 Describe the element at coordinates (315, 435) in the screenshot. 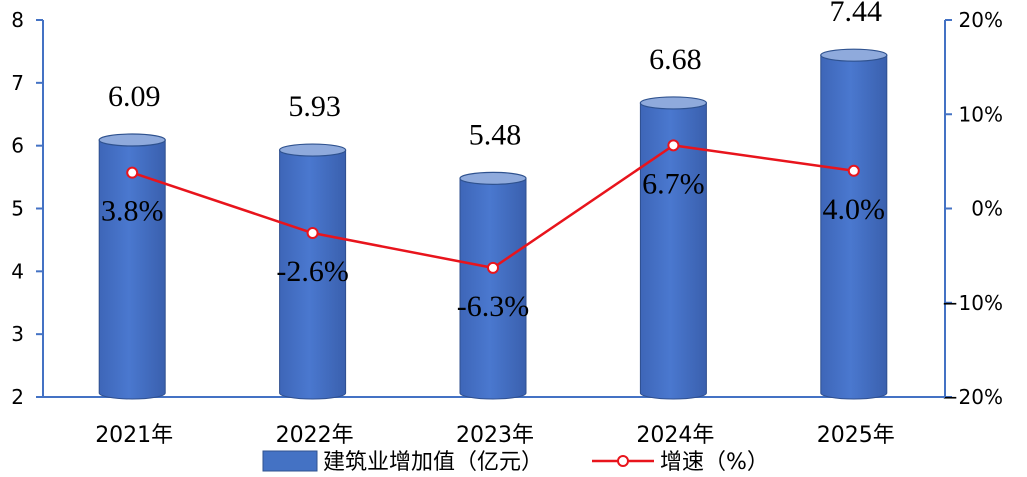

I see `x-axis-tick-label: 2022年` at that location.